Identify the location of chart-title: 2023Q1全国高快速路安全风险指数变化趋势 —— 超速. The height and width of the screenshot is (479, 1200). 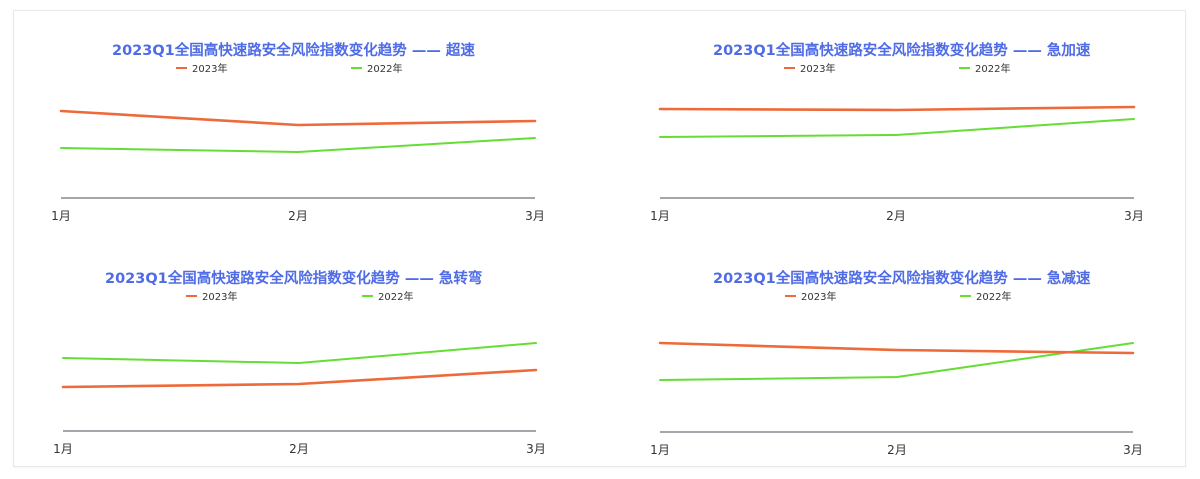
(293, 51).